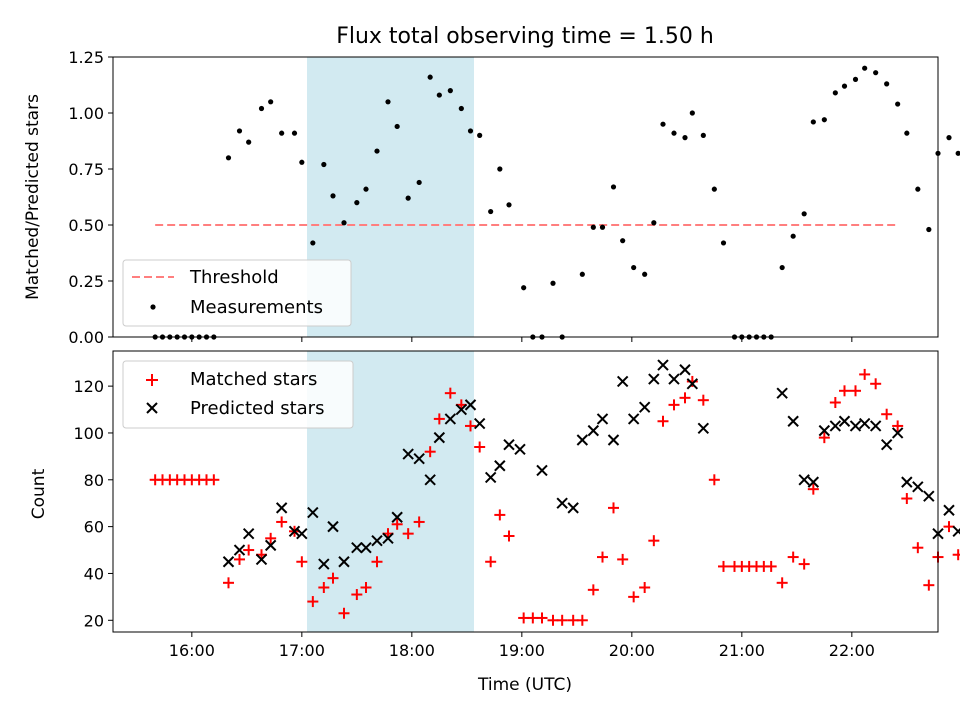 This screenshot has width=960, height=720. What do you see at coordinates (86, 337) in the screenshot?
I see `top-y-tick-label: 0.00` at bounding box center [86, 337].